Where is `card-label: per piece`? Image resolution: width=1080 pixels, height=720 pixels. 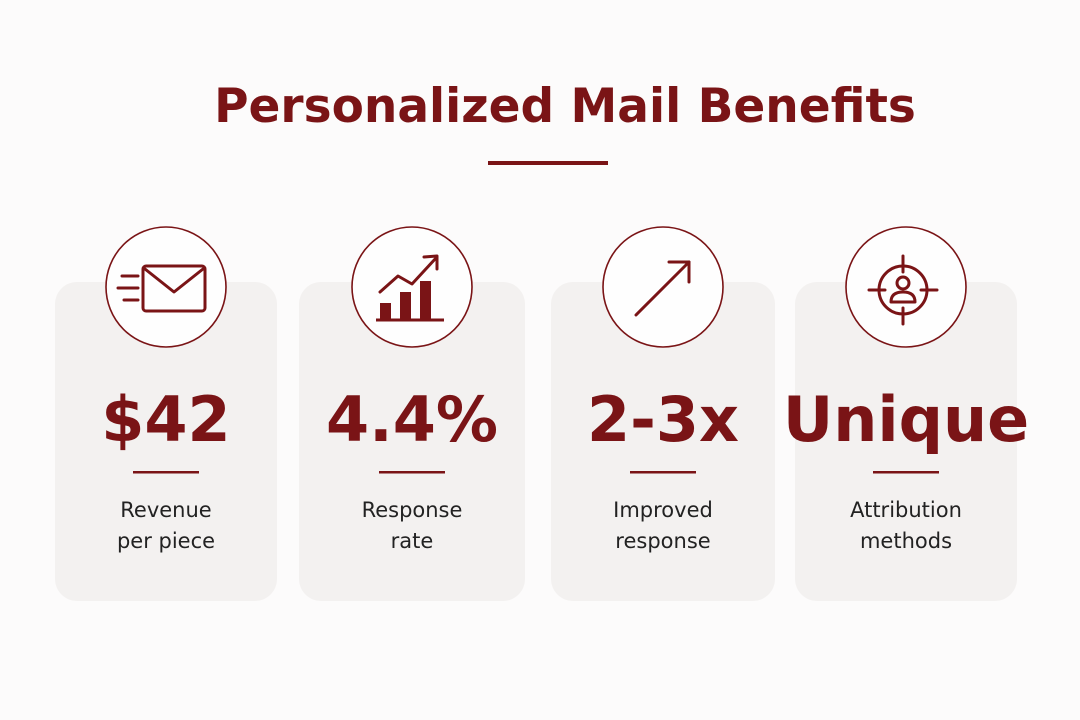 card-label: per piece is located at coordinates (166, 541).